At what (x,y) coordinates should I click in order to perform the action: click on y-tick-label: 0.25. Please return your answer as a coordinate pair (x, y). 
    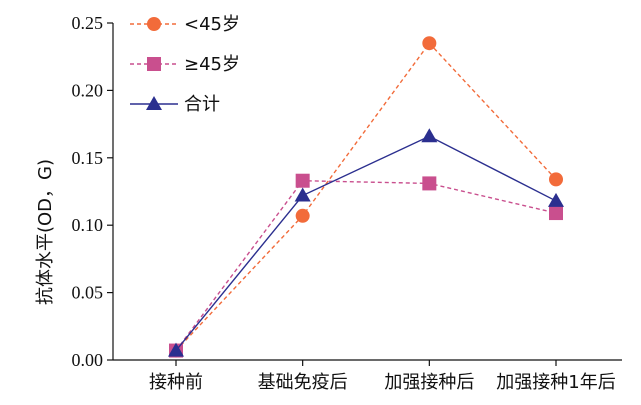
    Looking at the image, I should click on (88, 23).